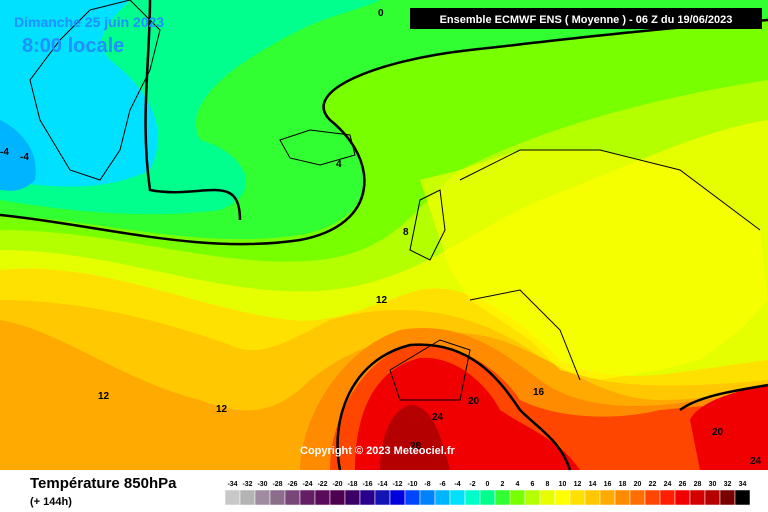 The width and height of the screenshot is (768, 512). I want to click on zone-cyan, so click(79, 93).